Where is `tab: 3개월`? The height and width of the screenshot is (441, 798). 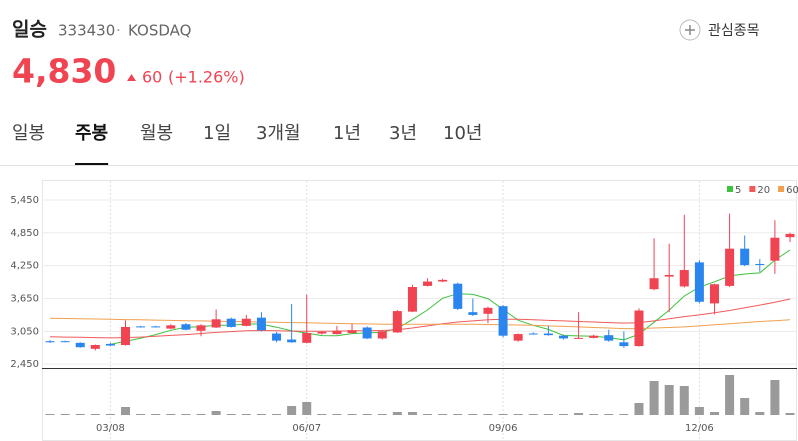
tab: 3개월 is located at coordinates (278, 133).